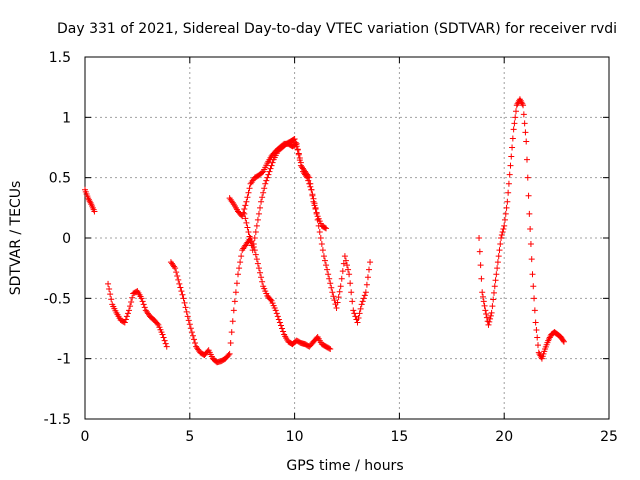 The width and height of the screenshot is (640, 480). Describe the element at coordinates (137, 315) in the screenshot. I see `series-seg-b` at that location.